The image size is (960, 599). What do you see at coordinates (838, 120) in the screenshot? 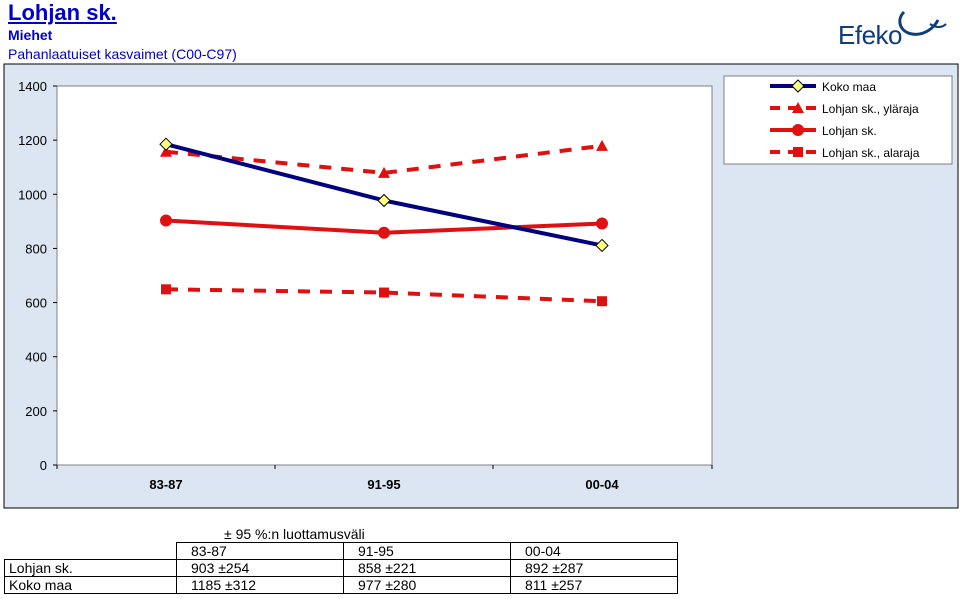
I see `legend` at bounding box center [838, 120].